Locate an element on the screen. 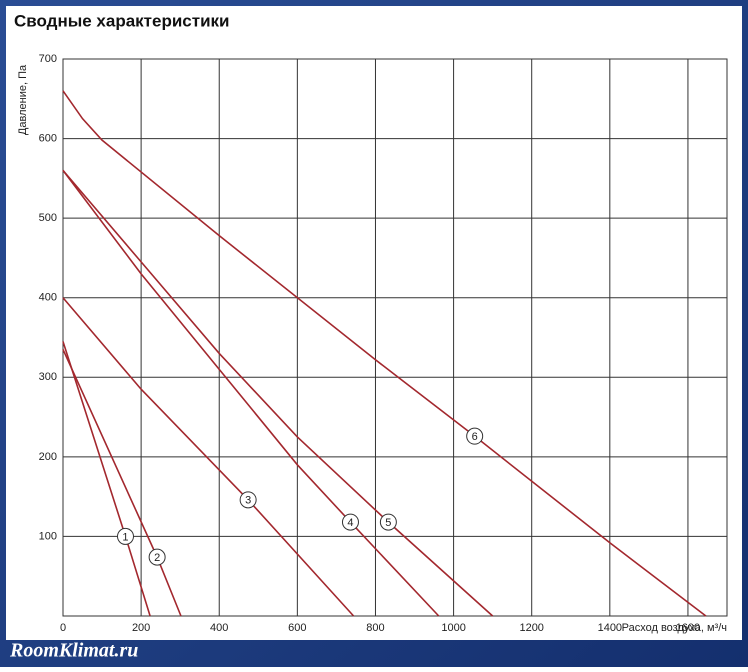 The height and width of the screenshot is (672, 748). y-axis-label: Давление, Па is located at coordinates (23, 99).